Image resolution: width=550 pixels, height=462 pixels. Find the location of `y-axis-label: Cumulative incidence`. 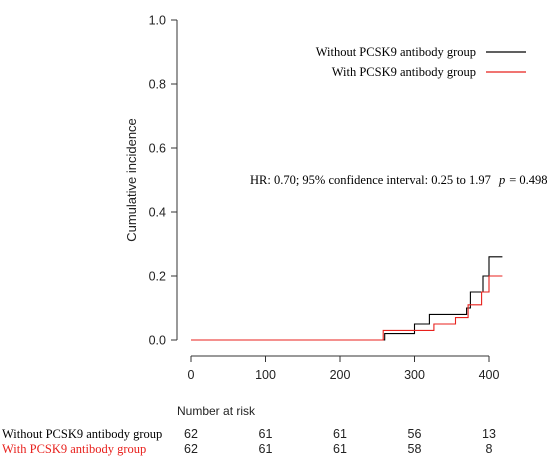

y-axis-label: Cumulative incidence is located at coordinates (131, 180).